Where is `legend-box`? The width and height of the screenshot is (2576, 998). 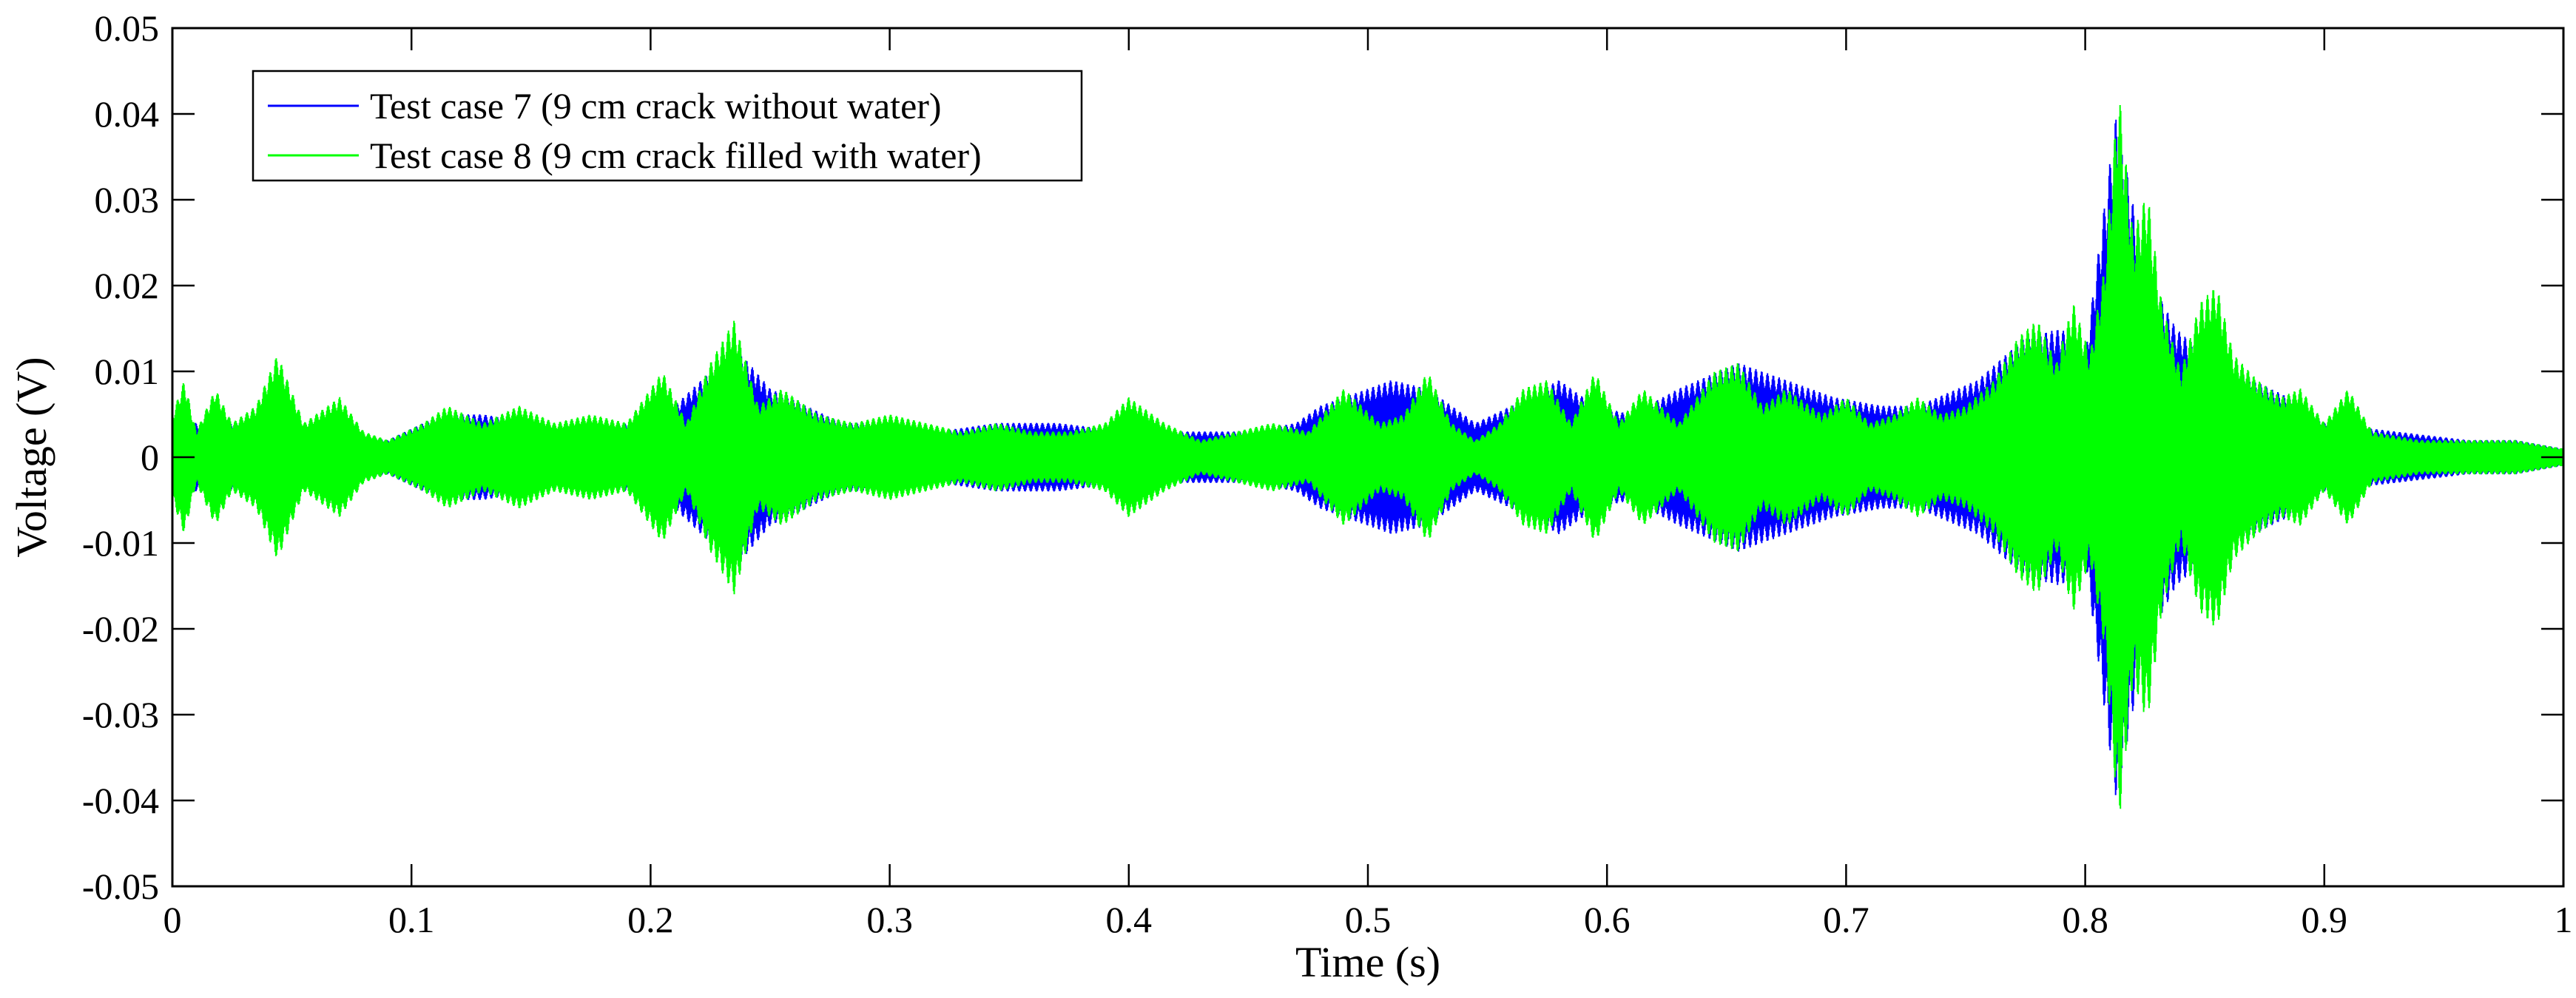 legend-box is located at coordinates (667, 126).